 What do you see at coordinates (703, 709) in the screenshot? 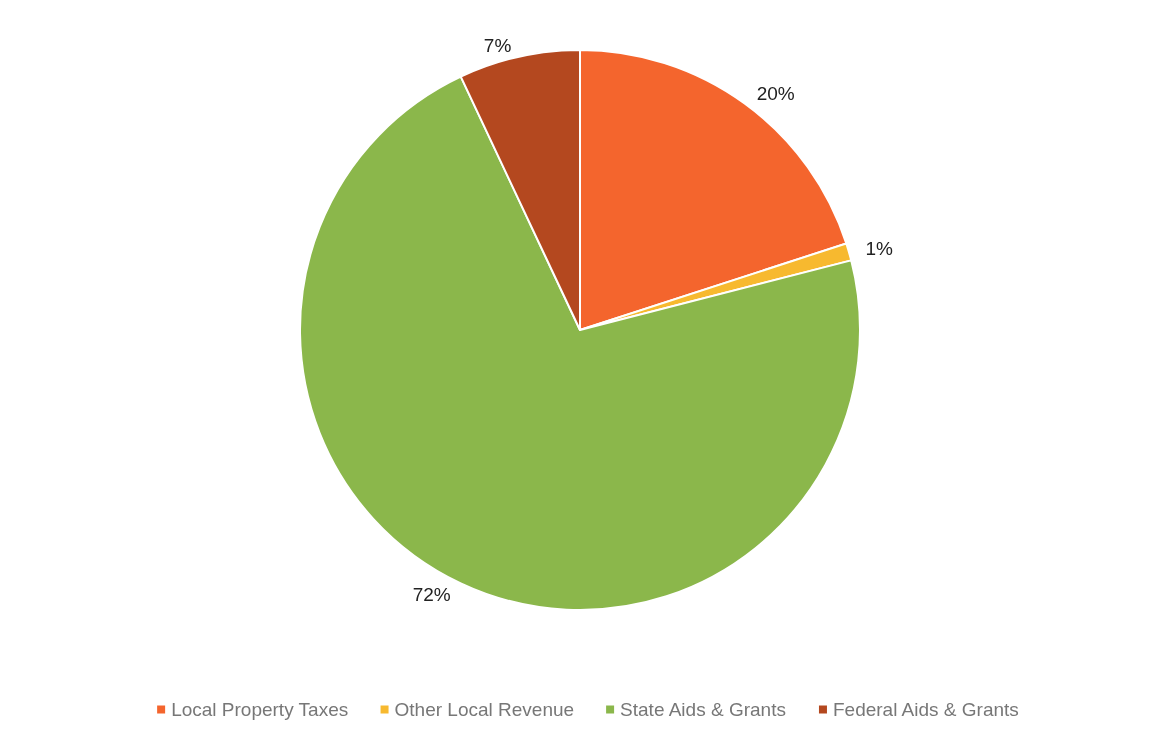
I see `legend-label: State Aids & Grants` at bounding box center [703, 709].